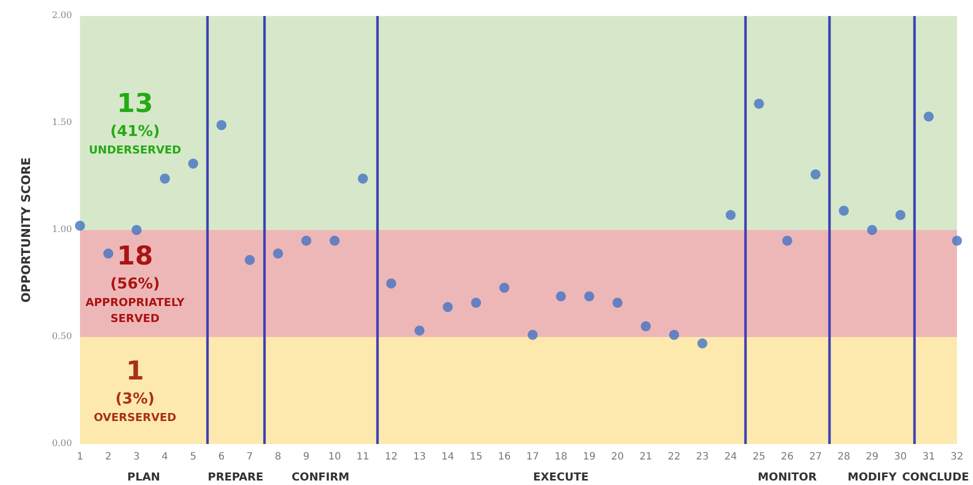 The image size is (973, 485). What do you see at coordinates (135, 122) in the screenshot?
I see `band-label: 13 (41%) UNDERSERVED` at bounding box center [135, 122].